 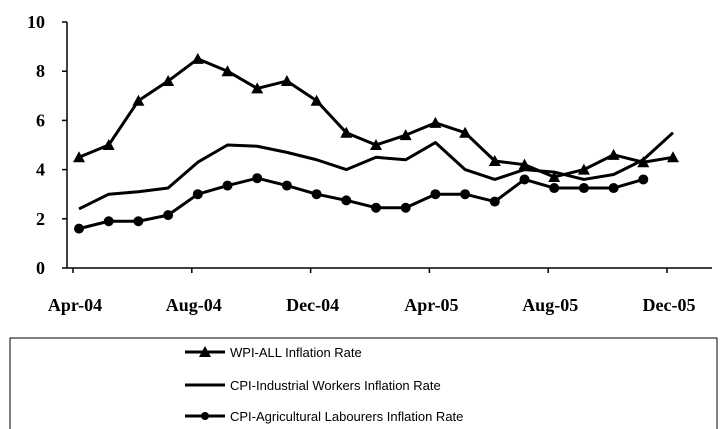 I want to click on legend-label: WPI-ALL Inflation Rate, so click(x=296, y=352).